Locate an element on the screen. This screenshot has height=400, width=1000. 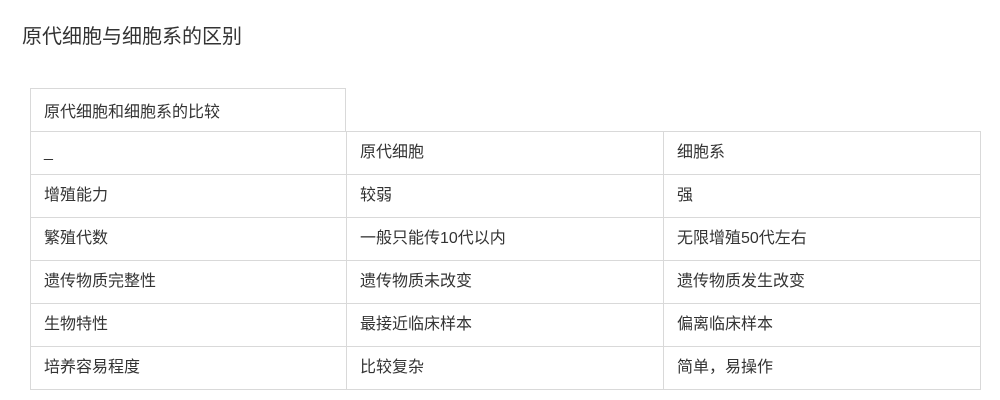
table-cell: 遗传物质未改变 is located at coordinates (505, 282).